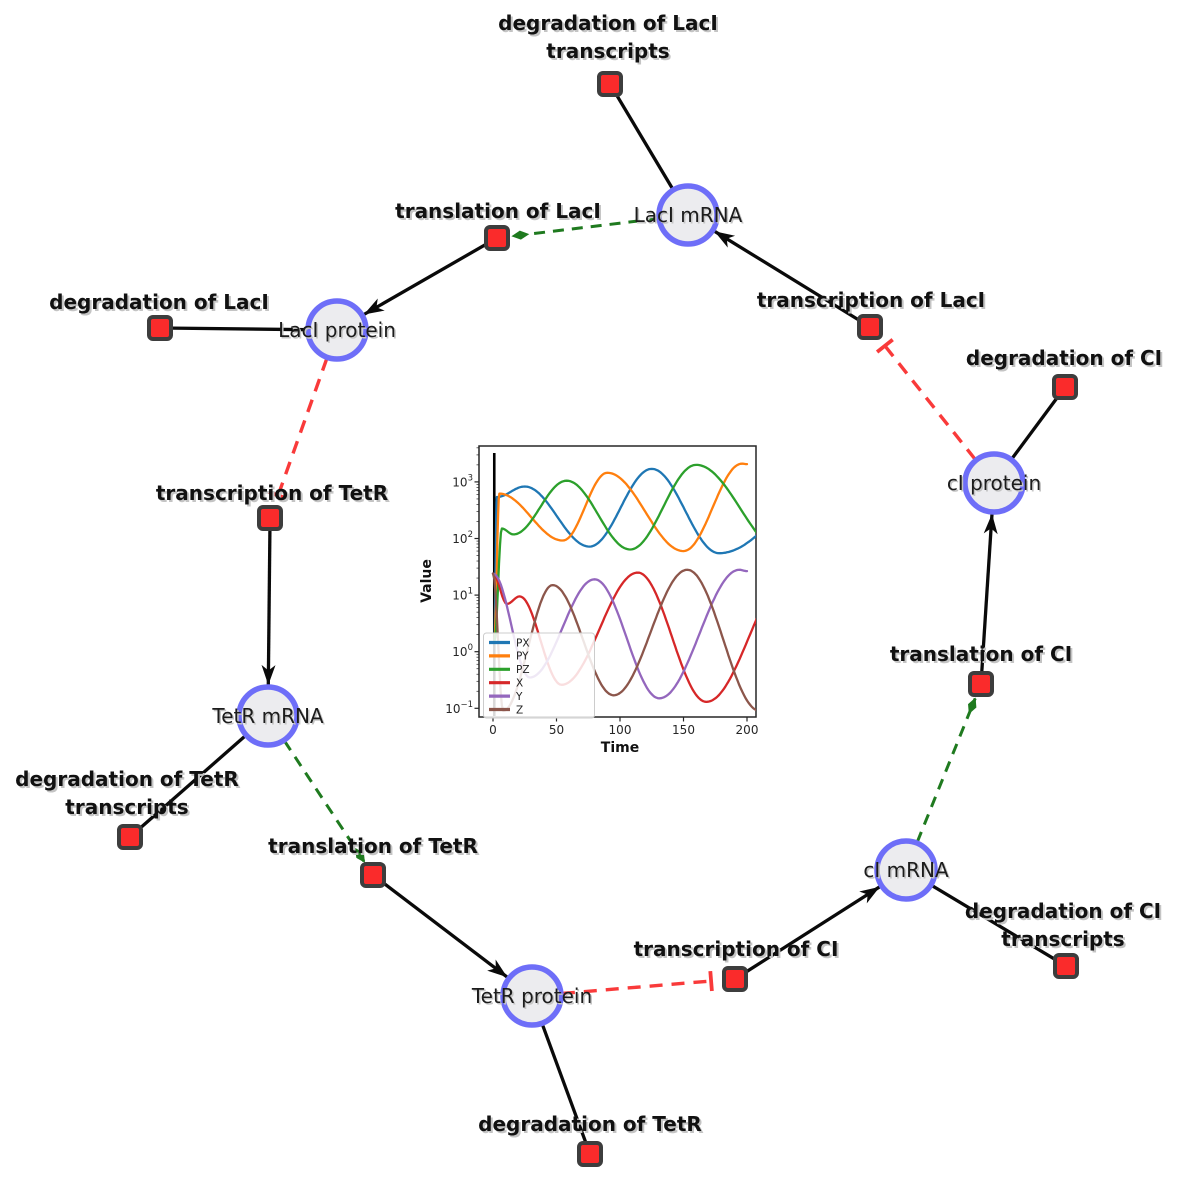 This screenshot has width=1189, height=1200. Describe the element at coordinates (610, 84) in the screenshot. I see `reaction-node-degradation-laci-transcripts` at that location.